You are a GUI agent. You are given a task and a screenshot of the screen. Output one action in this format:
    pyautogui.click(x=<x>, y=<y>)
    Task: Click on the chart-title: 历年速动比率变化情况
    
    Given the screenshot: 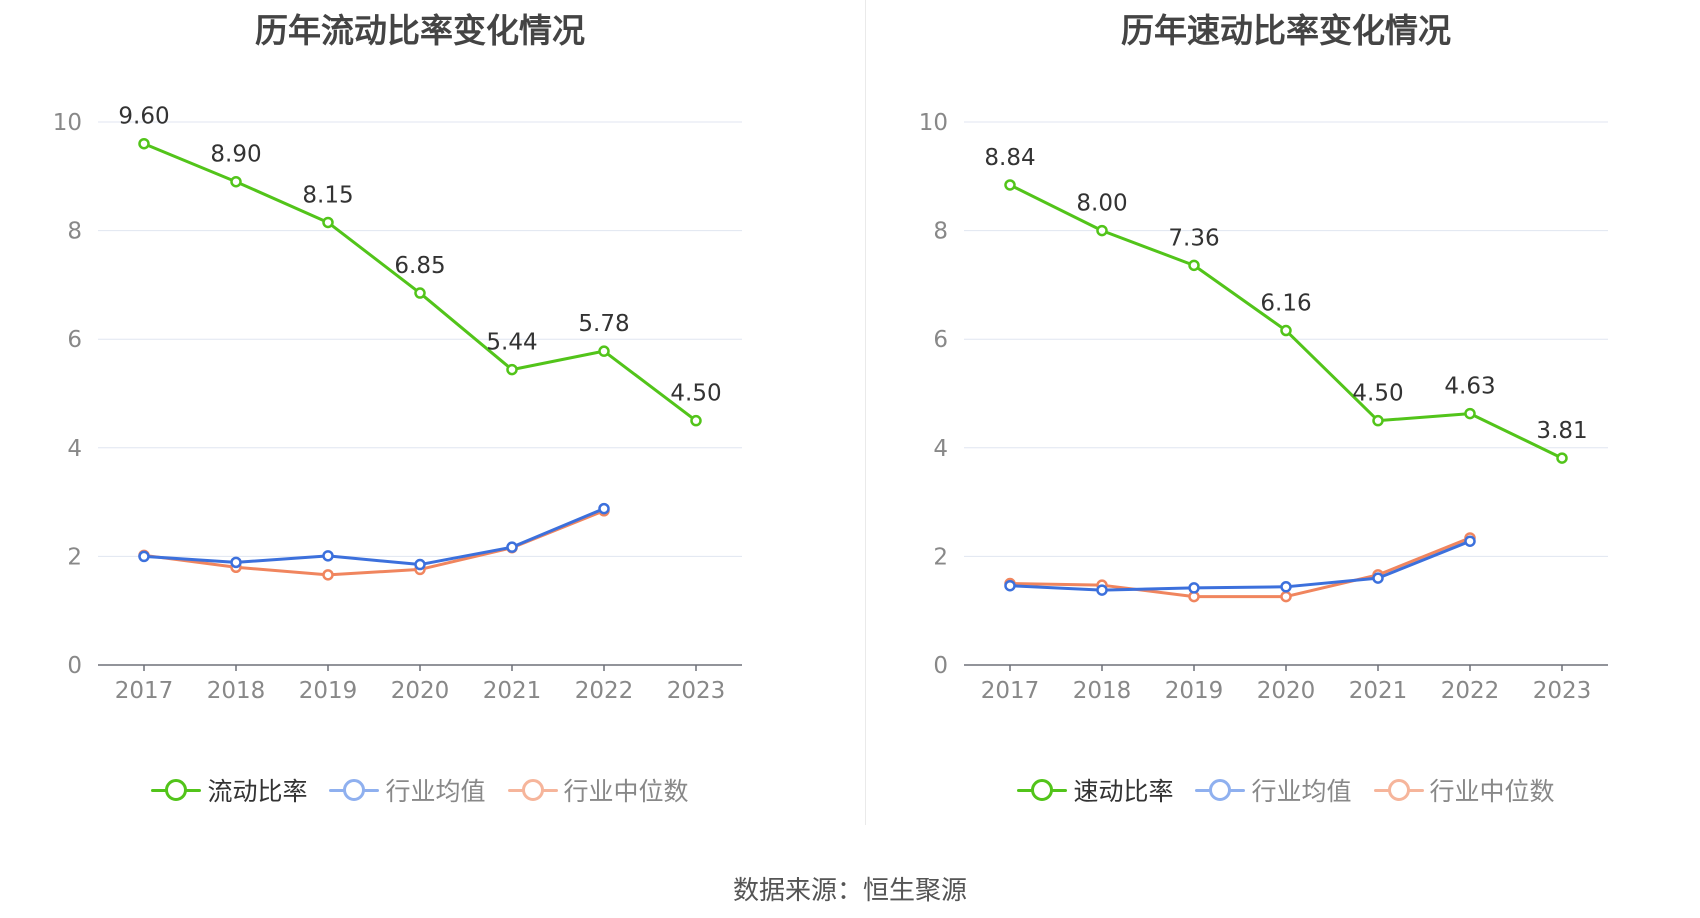 What is the action you would take?
    pyautogui.click(x=1286, y=30)
    